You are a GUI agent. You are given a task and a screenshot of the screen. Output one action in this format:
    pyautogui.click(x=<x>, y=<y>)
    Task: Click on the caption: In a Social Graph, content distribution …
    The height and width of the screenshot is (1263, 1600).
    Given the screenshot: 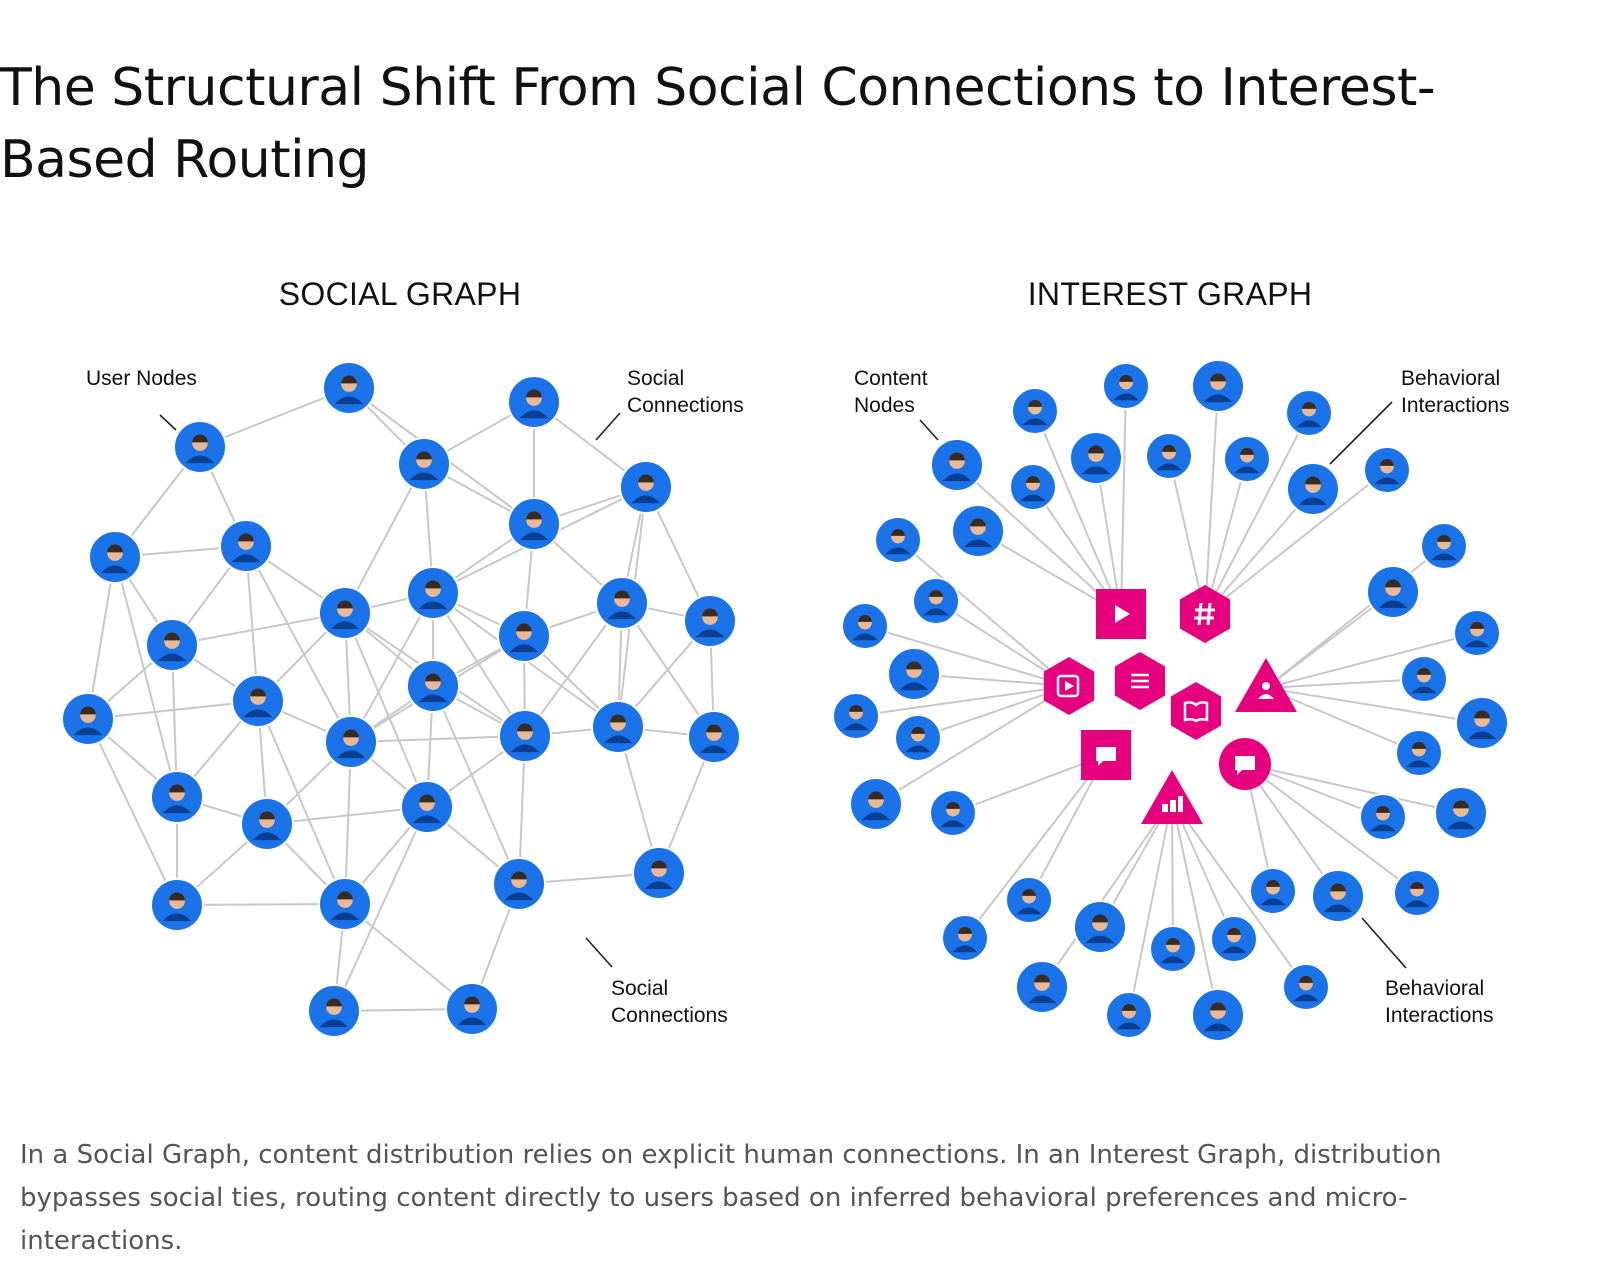 What is the action you would take?
    pyautogui.click(x=731, y=1198)
    